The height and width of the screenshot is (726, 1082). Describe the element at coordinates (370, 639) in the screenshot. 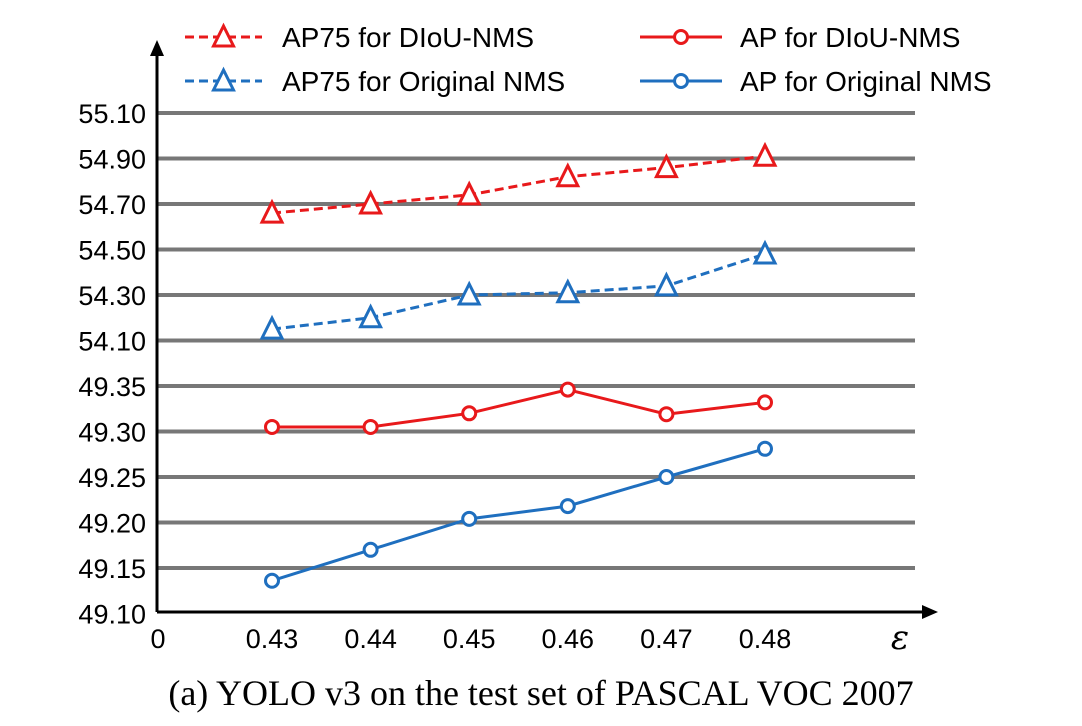

I see `x-tick-label: 0.44` at that location.